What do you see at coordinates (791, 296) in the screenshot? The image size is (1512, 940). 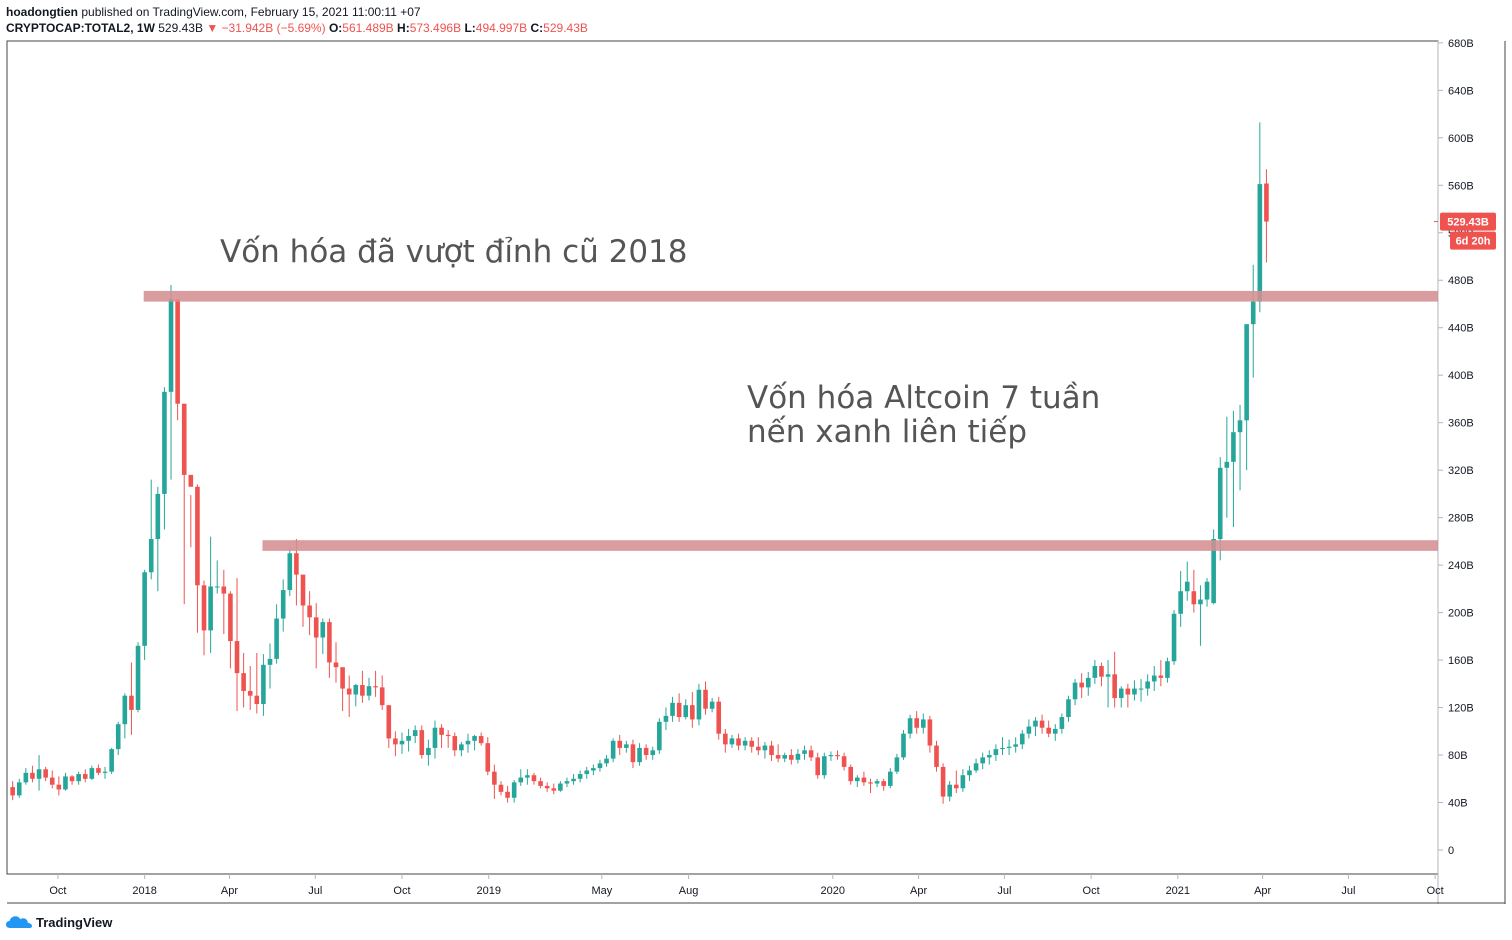 I see `resistance-zone-2018-high` at bounding box center [791, 296].